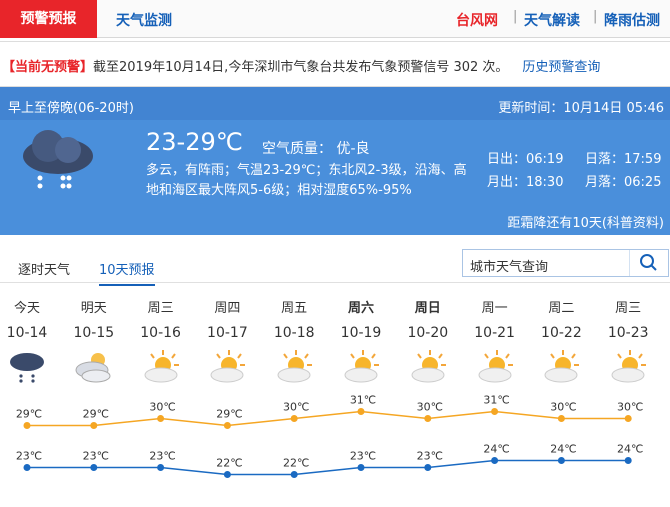 The image size is (670, 507). Describe the element at coordinates (294, 333) in the screenshot. I see `date: 10-18` at that location.